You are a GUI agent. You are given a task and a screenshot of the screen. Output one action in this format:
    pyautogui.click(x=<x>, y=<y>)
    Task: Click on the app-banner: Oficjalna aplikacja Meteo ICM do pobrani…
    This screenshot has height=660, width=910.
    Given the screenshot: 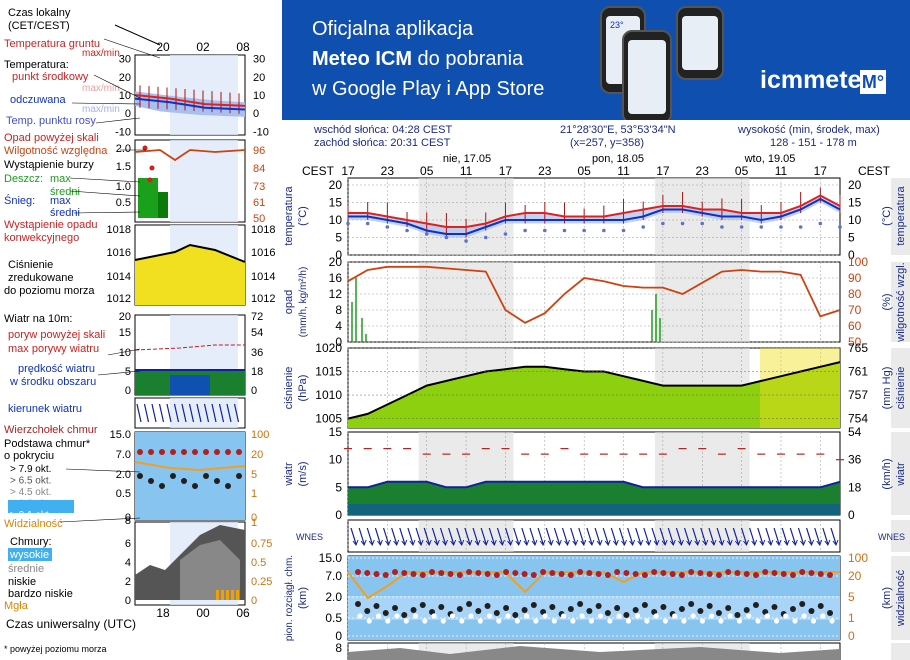 What is the action you would take?
    pyautogui.click(x=596, y=60)
    